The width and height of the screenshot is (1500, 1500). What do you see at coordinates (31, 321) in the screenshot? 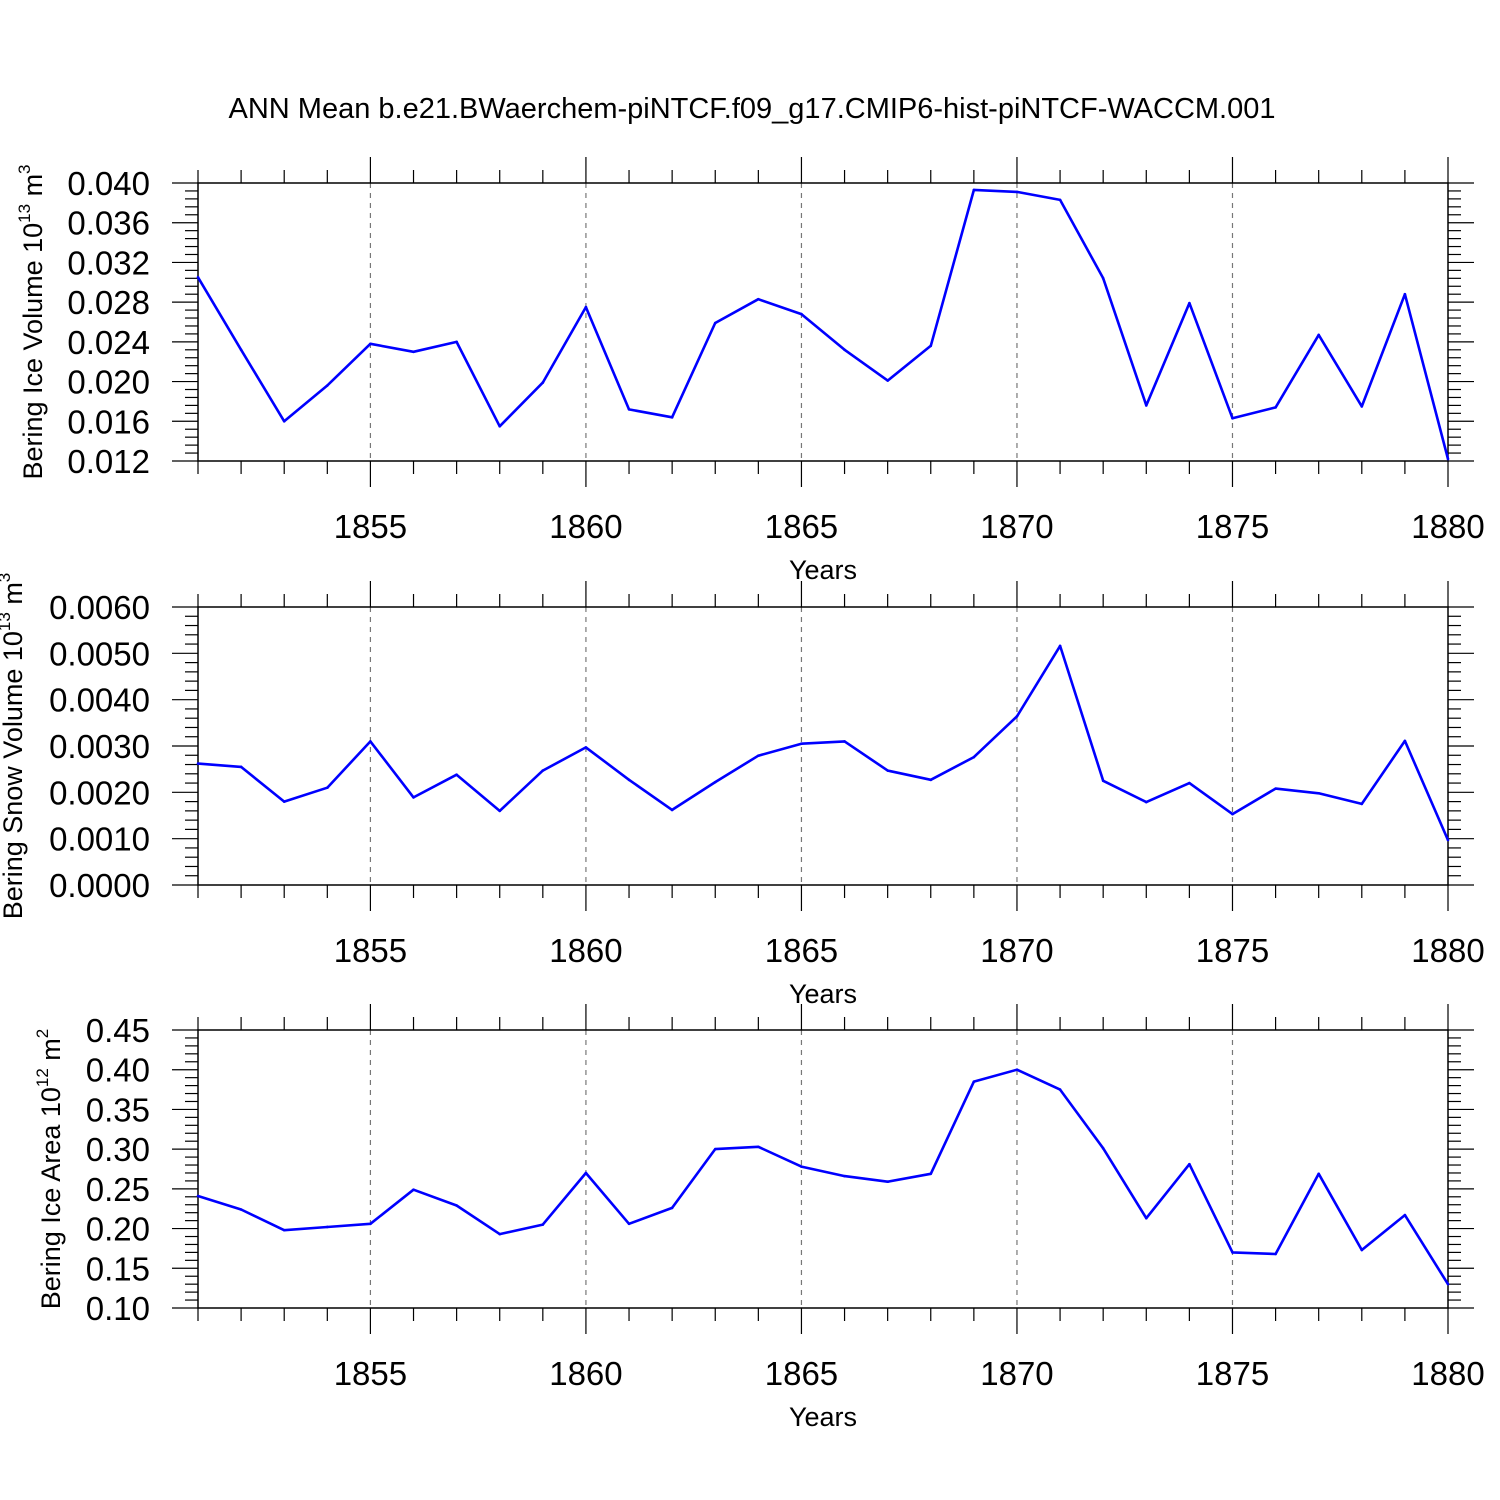
I see `y-axis-title: Bering Ice Volume 1013 m3` at bounding box center [31, 321].